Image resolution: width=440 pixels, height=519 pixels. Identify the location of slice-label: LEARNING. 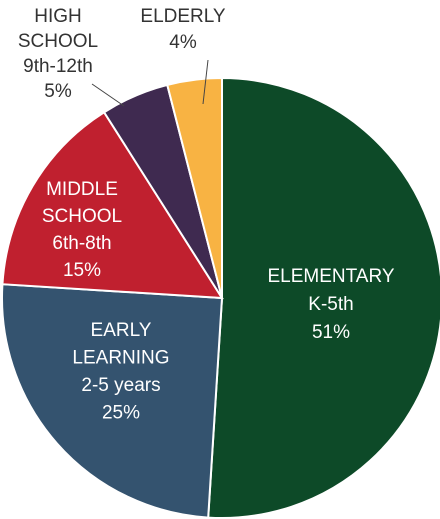
(120, 358).